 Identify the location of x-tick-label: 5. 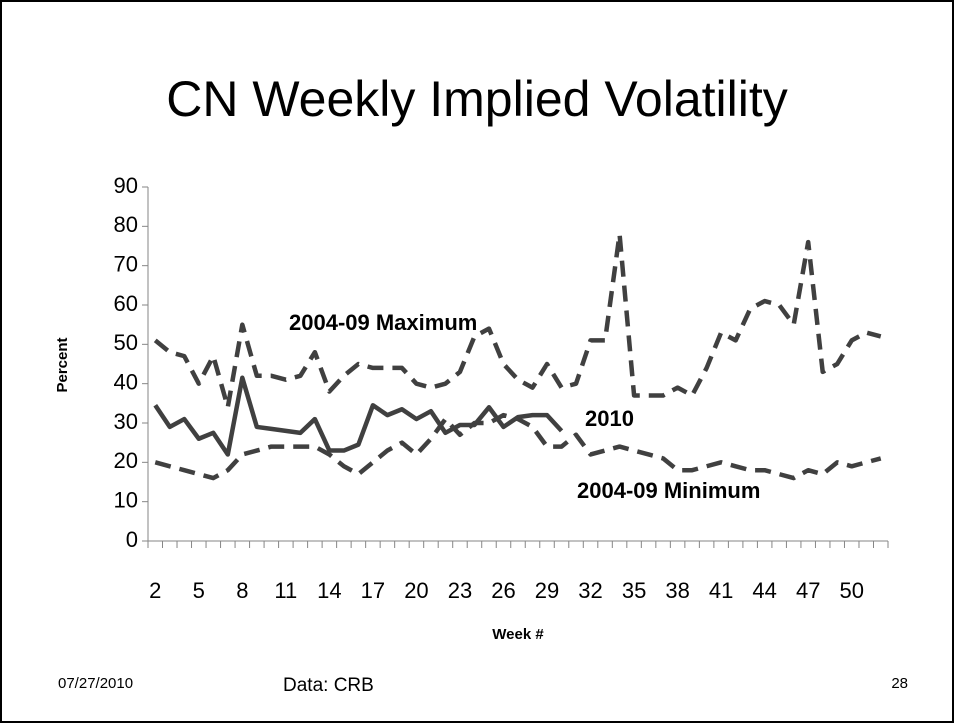
(199, 590).